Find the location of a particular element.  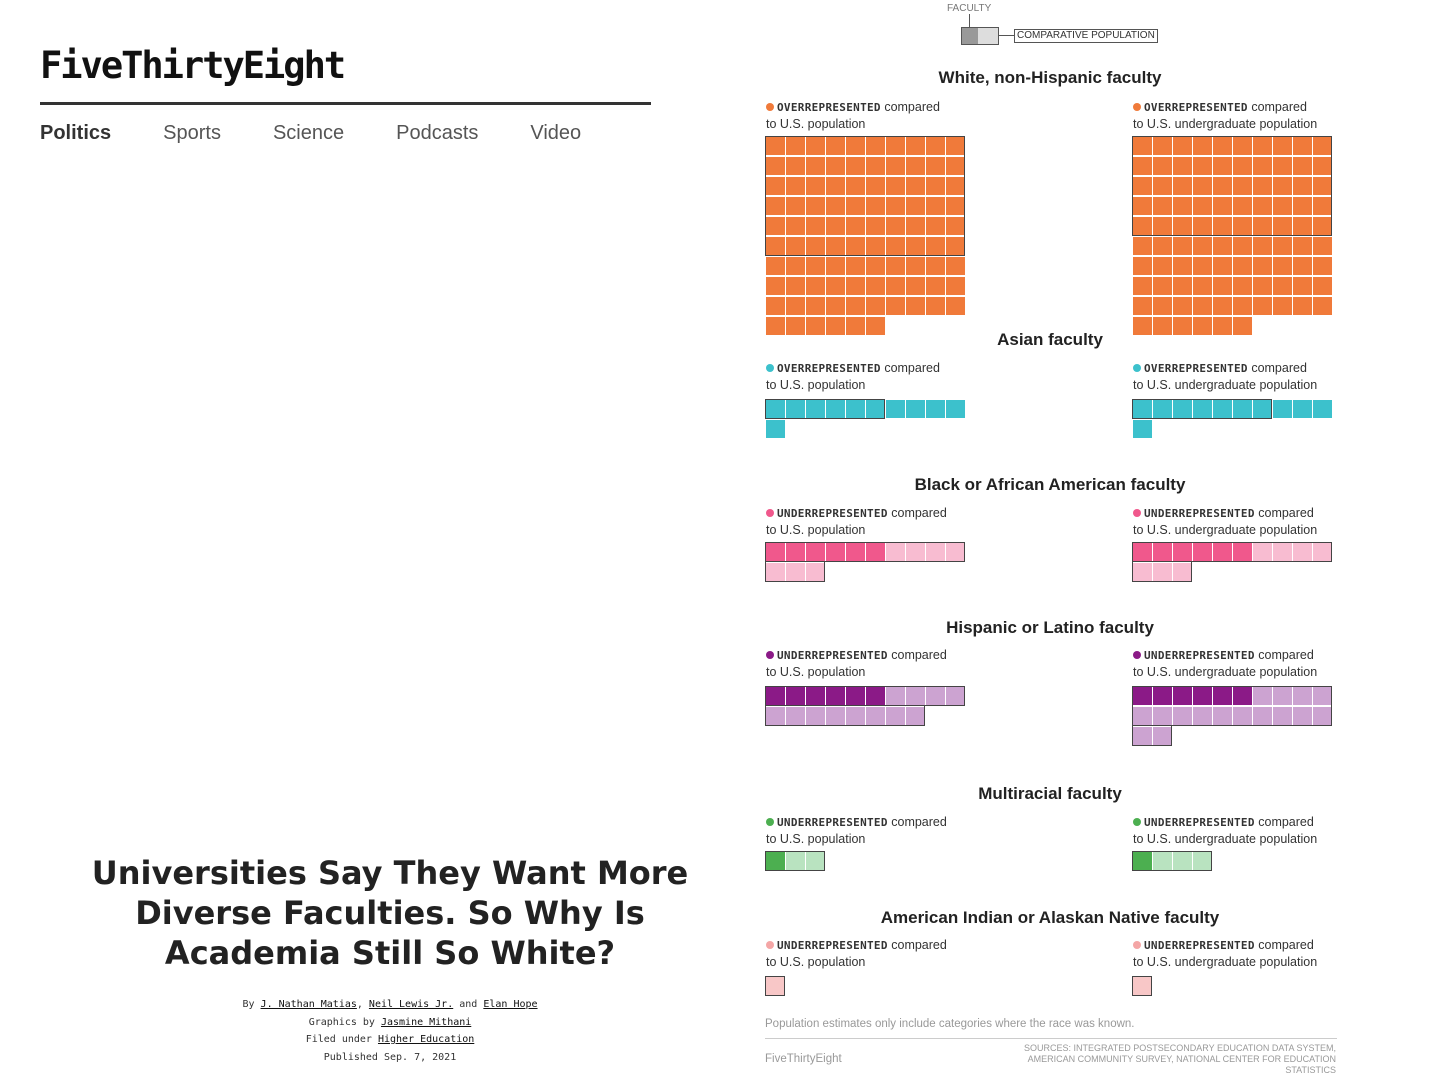

author-link: Neil Lewis Jr. is located at coordinates (411, 1004).